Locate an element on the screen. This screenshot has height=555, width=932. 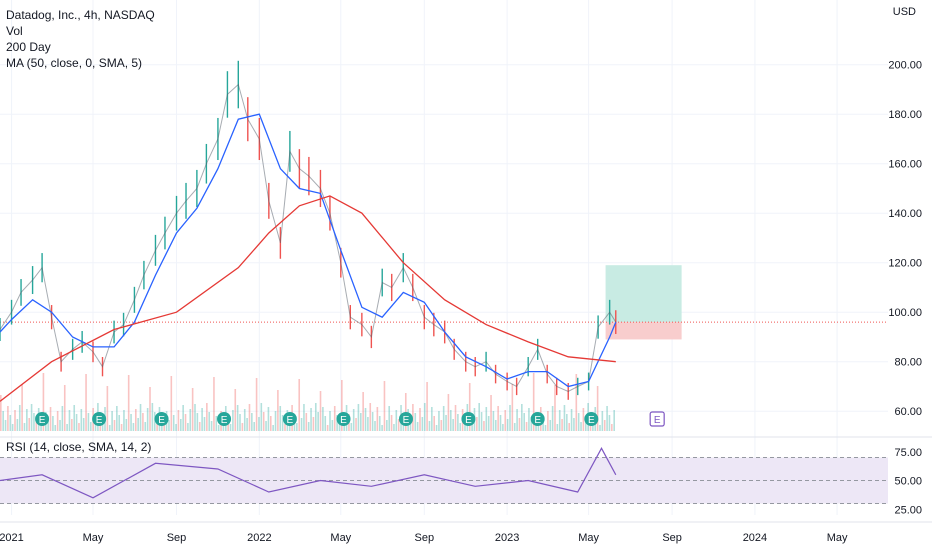
x-tick-label: 2021 is located at coordinates (12, 538).